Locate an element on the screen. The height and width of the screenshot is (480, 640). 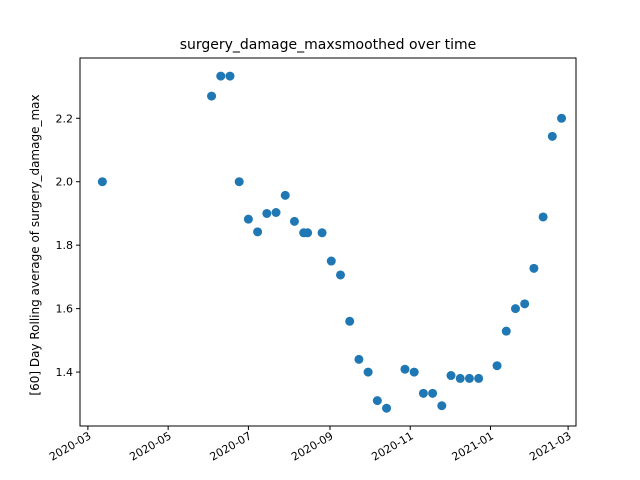
y-tick-label: 1.4 is located at coordinates (65, 372).